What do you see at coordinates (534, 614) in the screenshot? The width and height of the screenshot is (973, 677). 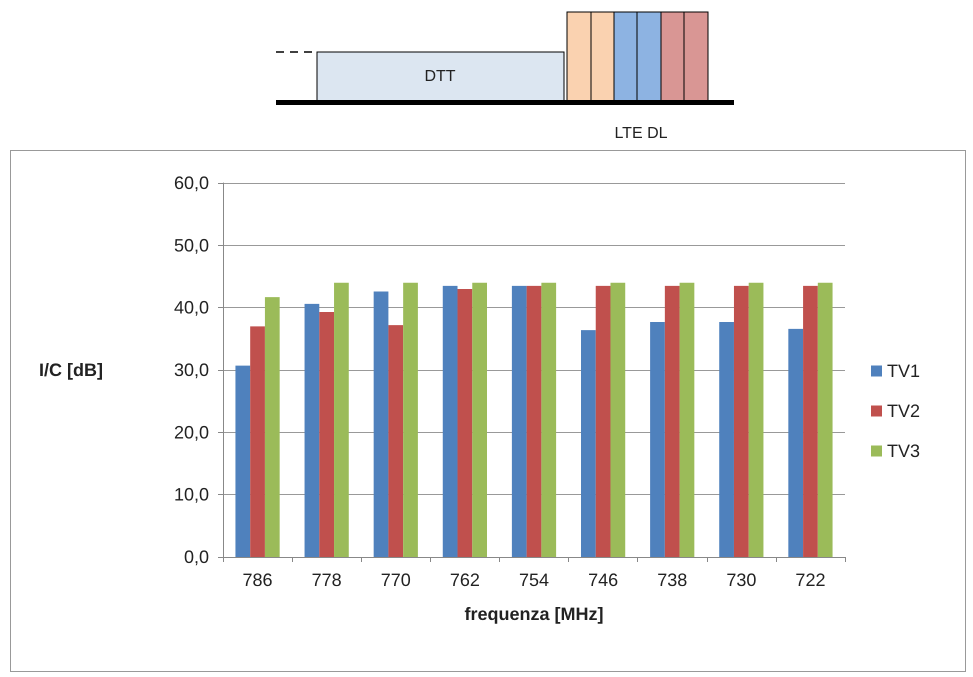 I see `x-axis-title: frequenza [MHz]` at bounding box center [534, 614].